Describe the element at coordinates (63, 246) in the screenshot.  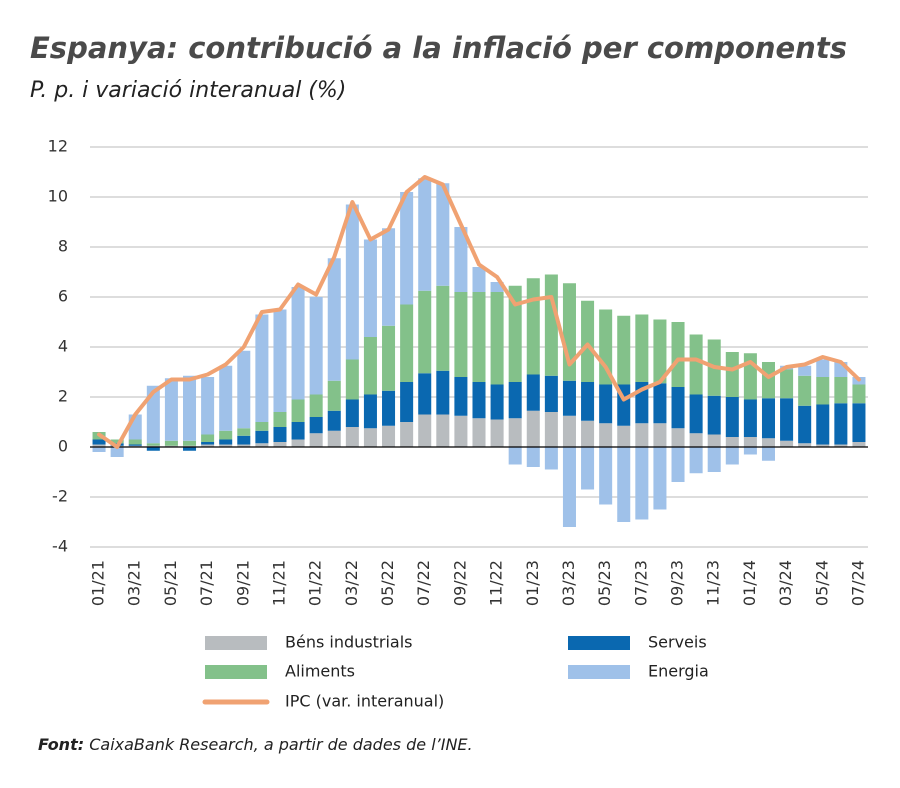
I see `y-tick-label: 8` at that location.